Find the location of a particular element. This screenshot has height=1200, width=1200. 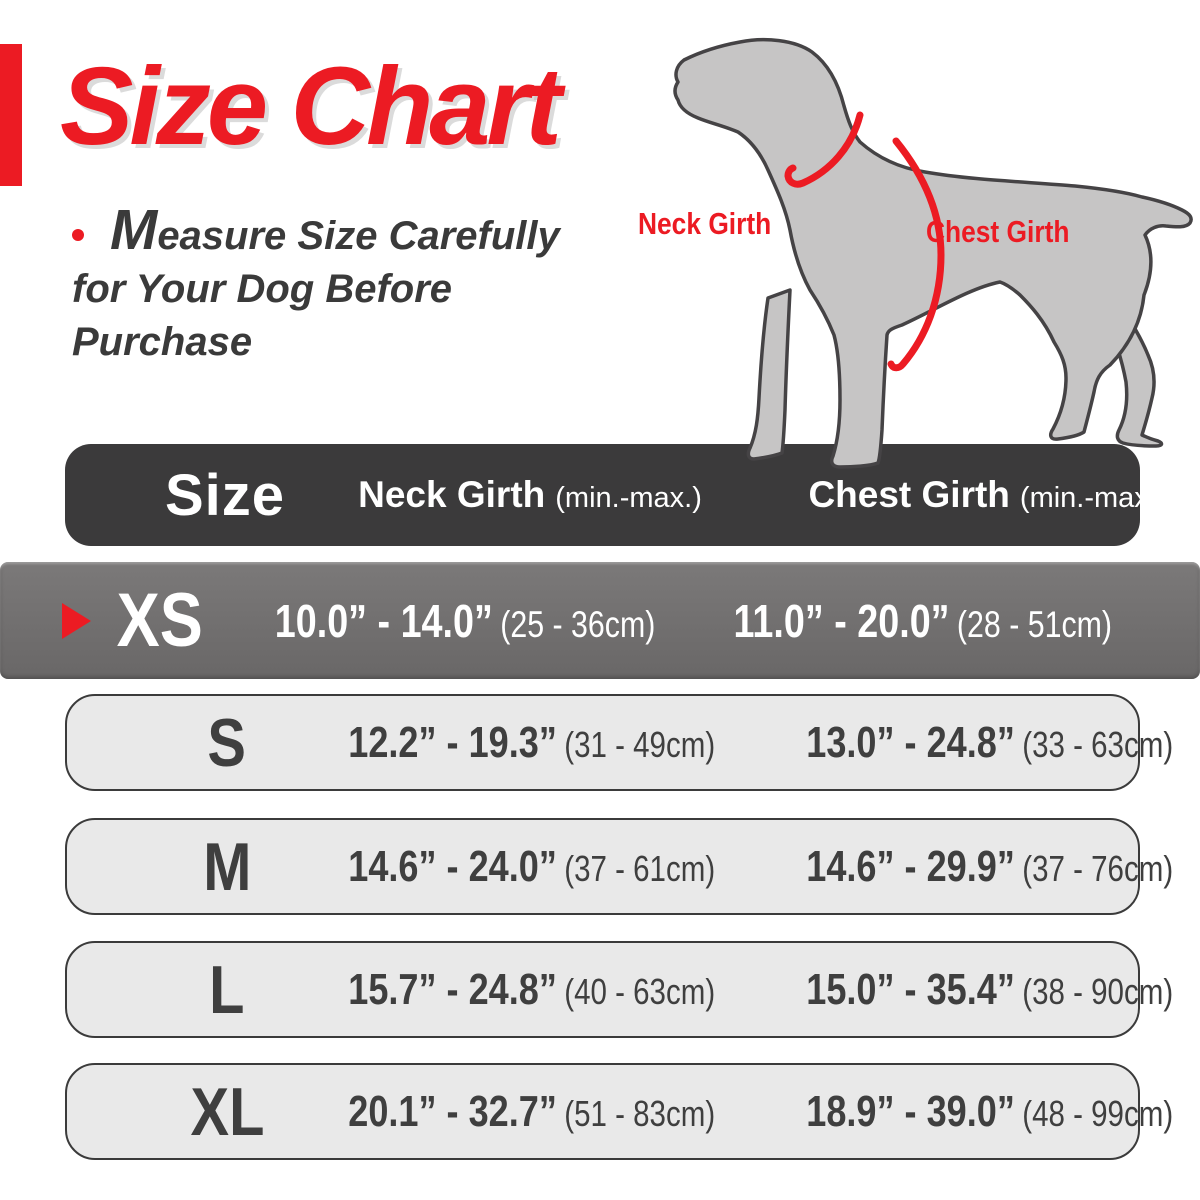

note-text: for Your Dog Before is located at coordinates (262, 289).